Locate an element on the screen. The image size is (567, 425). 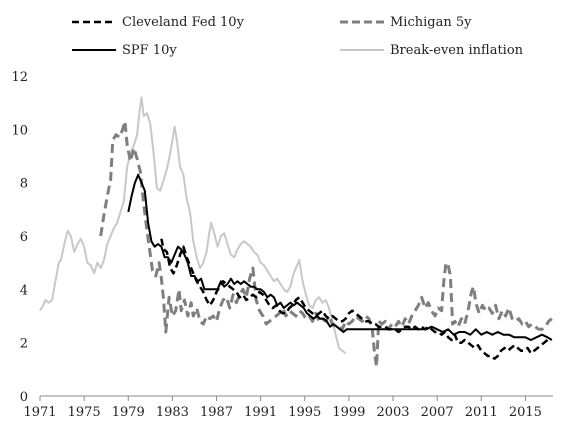
y-tick-label-2: 2 is located at coordinates (24, 344).